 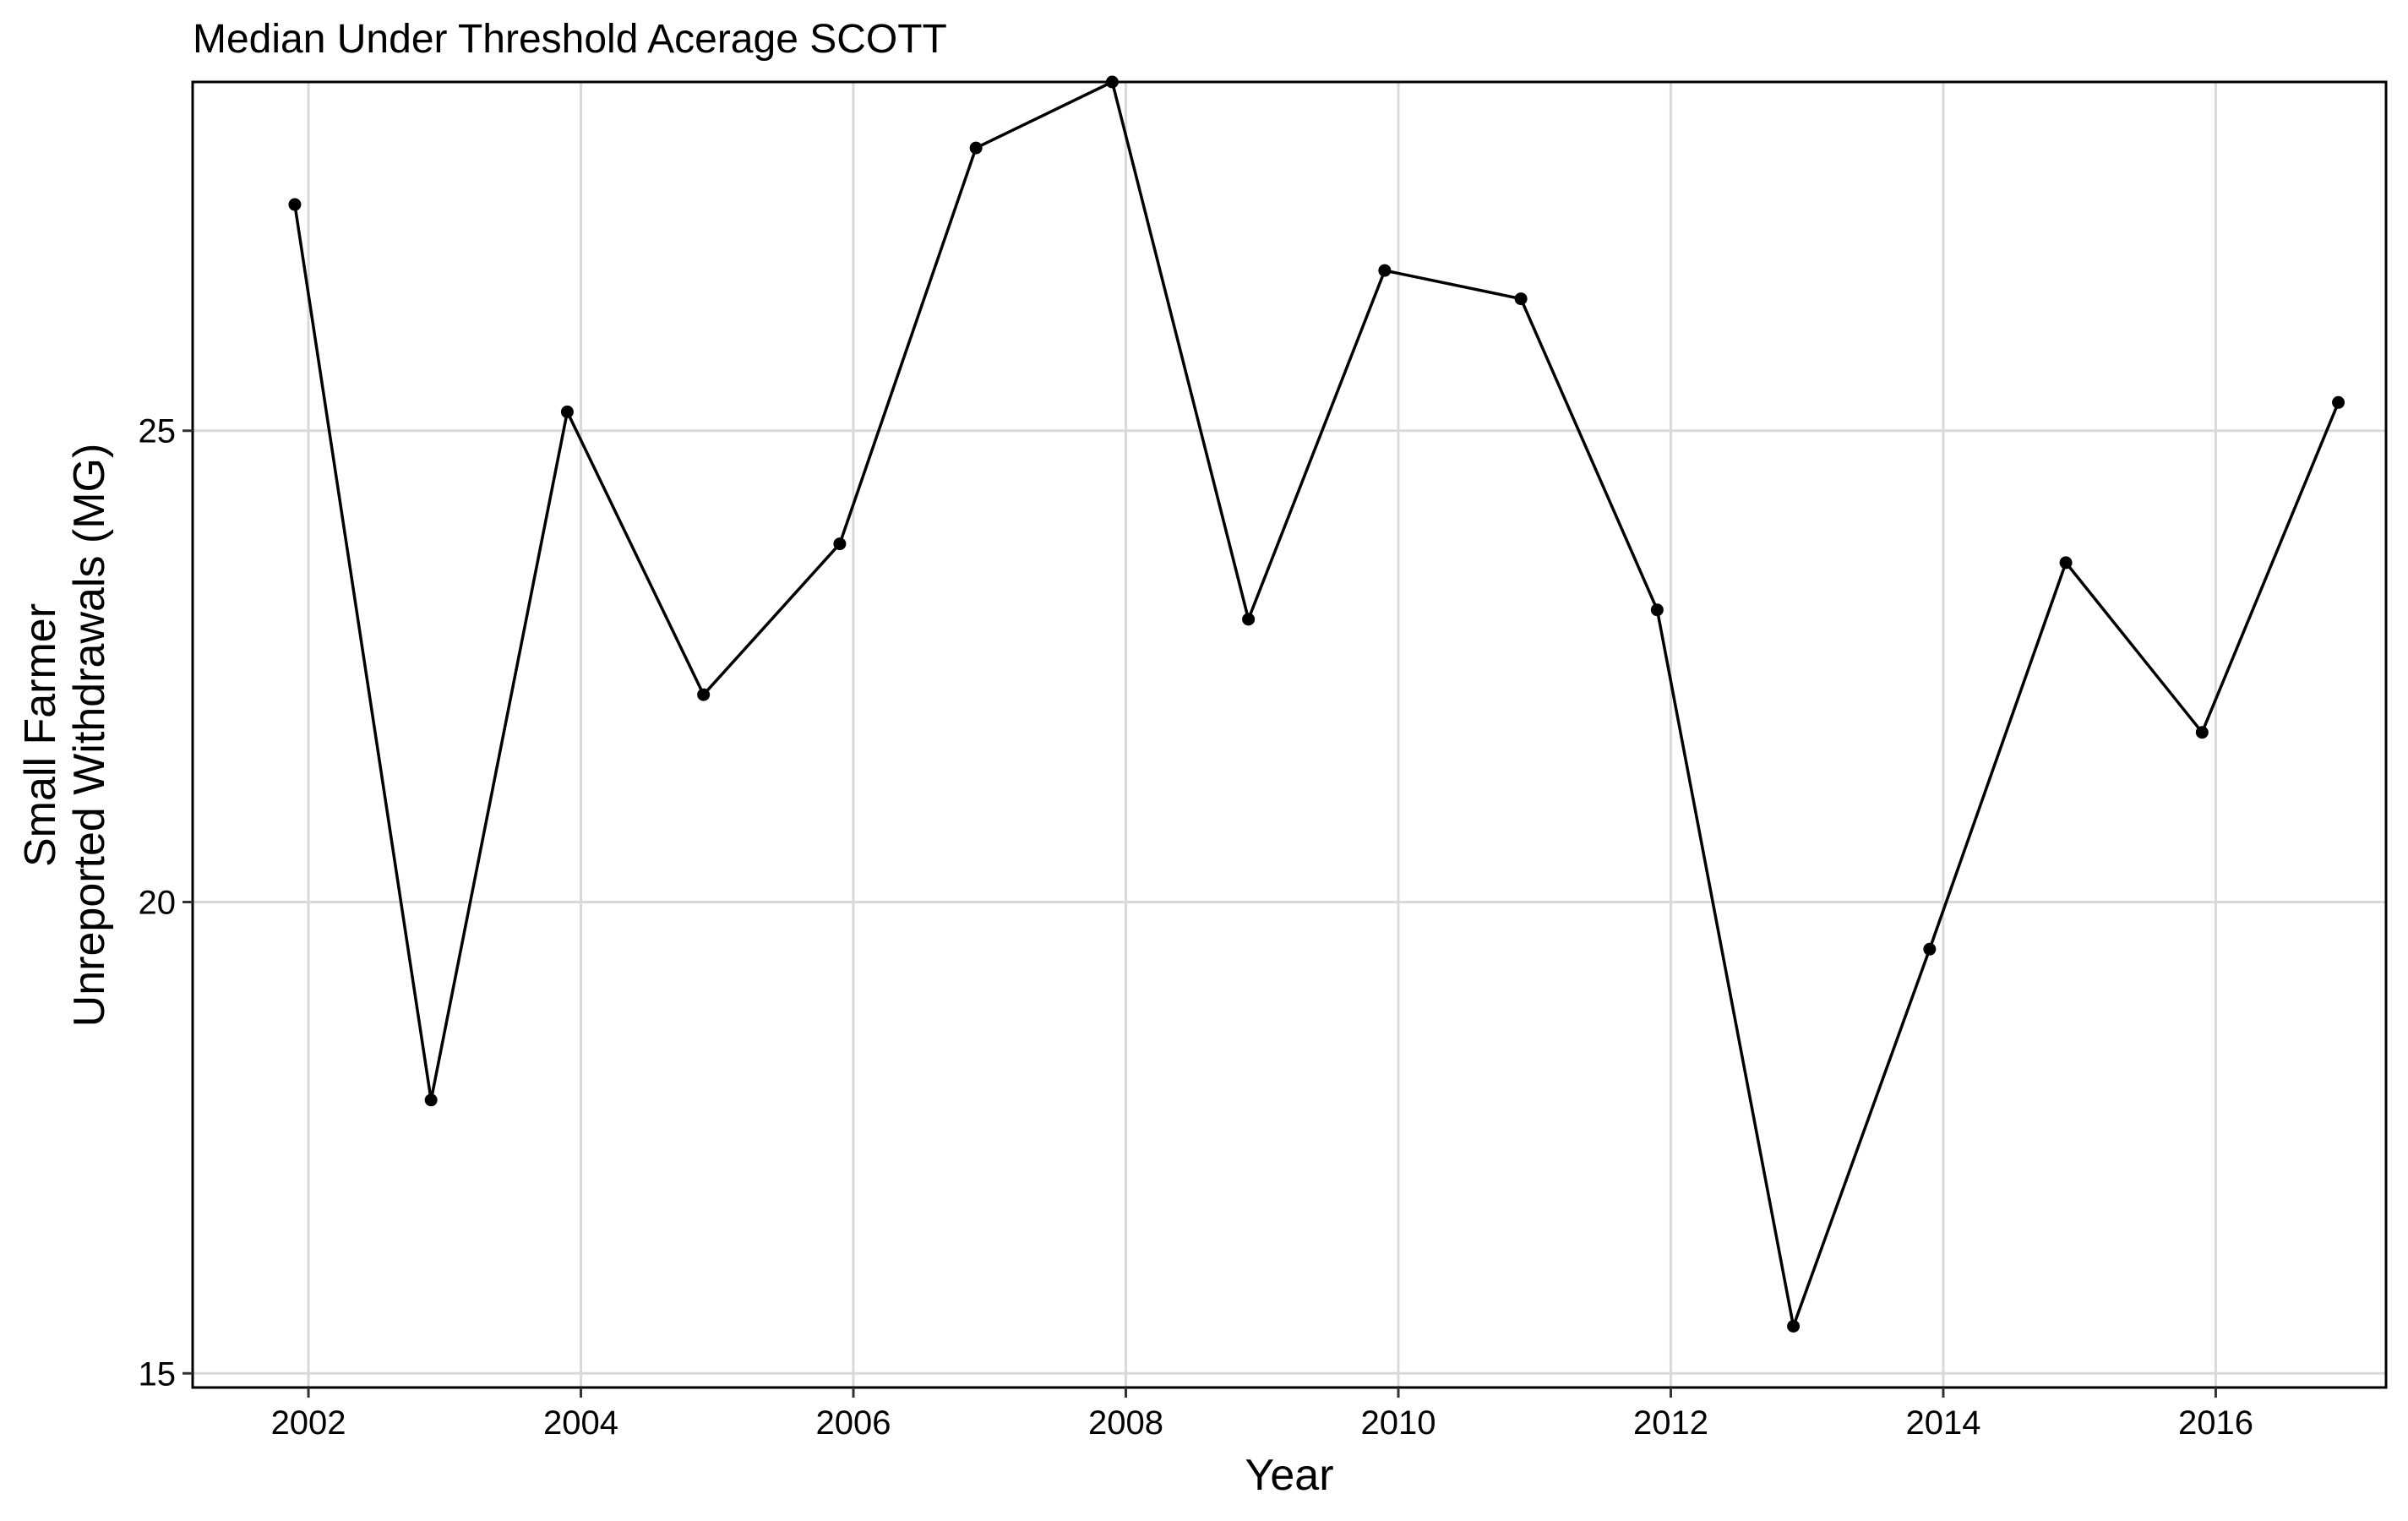 What do you see at coordinates (1398, 1423) in the screenshot?
I see `x-tick-label: 2010` at bounding box center [1398, 1423].